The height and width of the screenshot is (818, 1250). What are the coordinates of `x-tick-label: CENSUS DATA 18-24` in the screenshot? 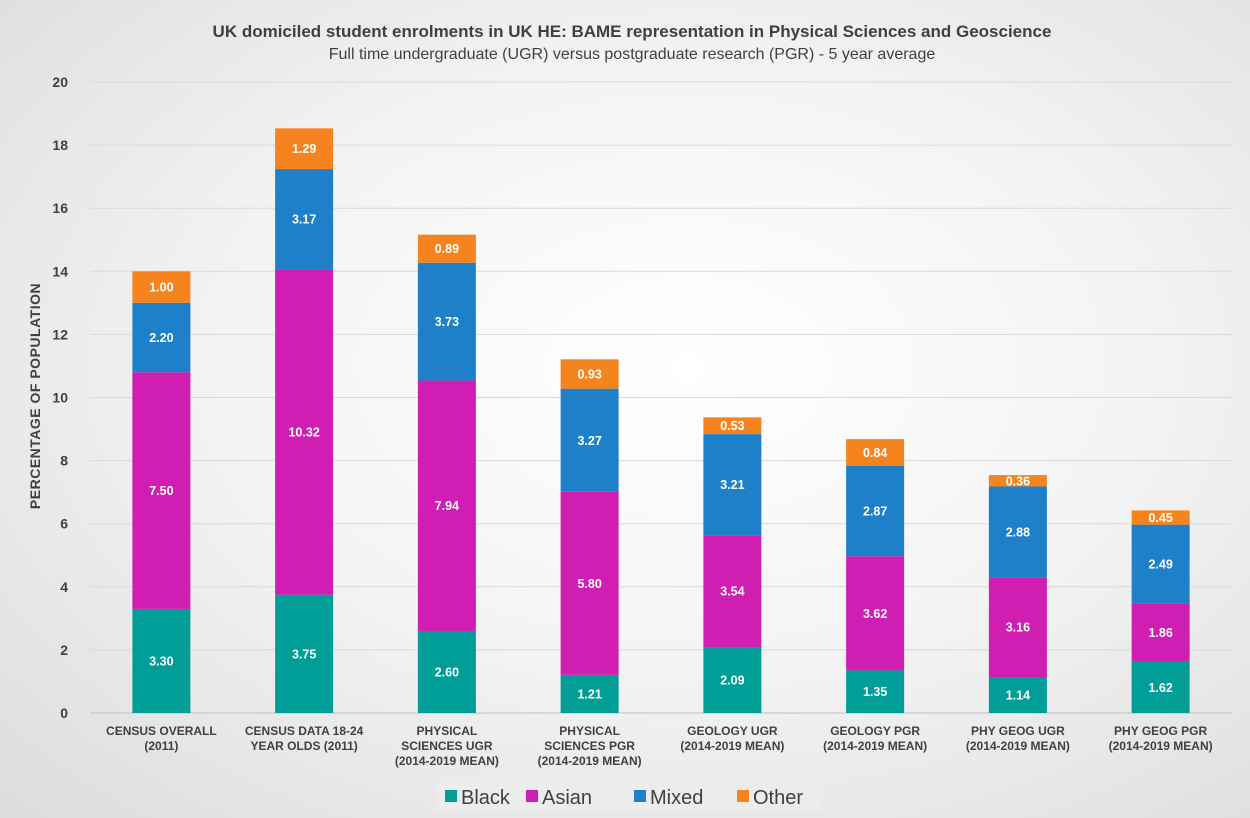 It's located at (304, 731).